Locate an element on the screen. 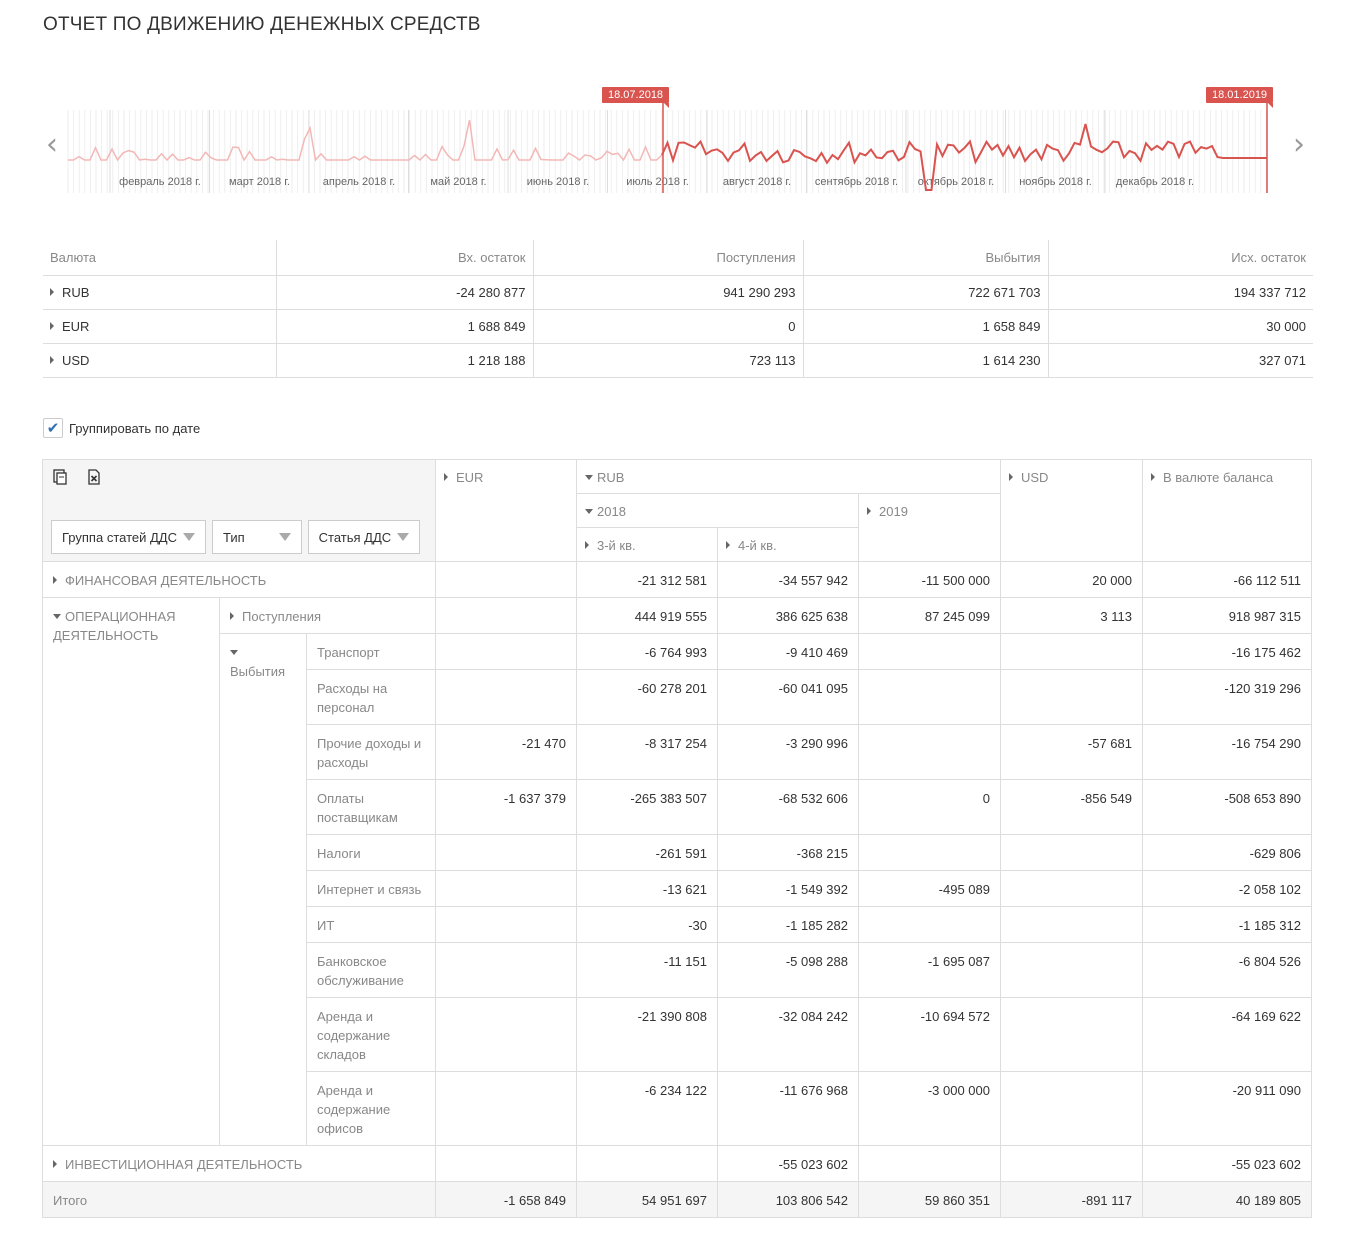  group-op: ОПЕРАЦИОННАЯ ДЕЯТЕЛЬНОСТЬ is located at coordinates (131, 871).